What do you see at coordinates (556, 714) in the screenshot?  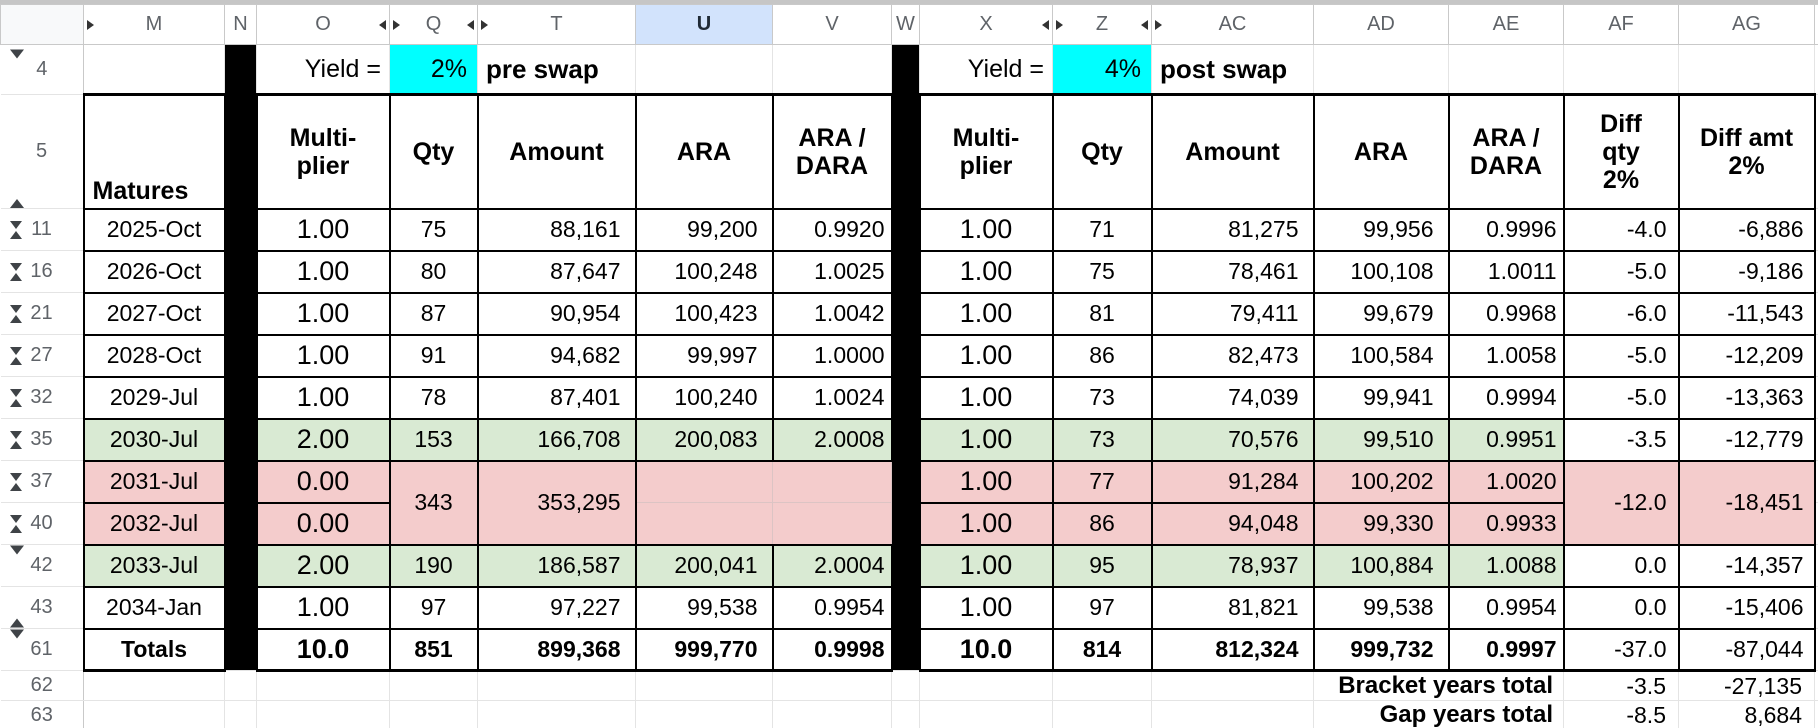 I see `cell-T63` at bounding box center [556, 714].